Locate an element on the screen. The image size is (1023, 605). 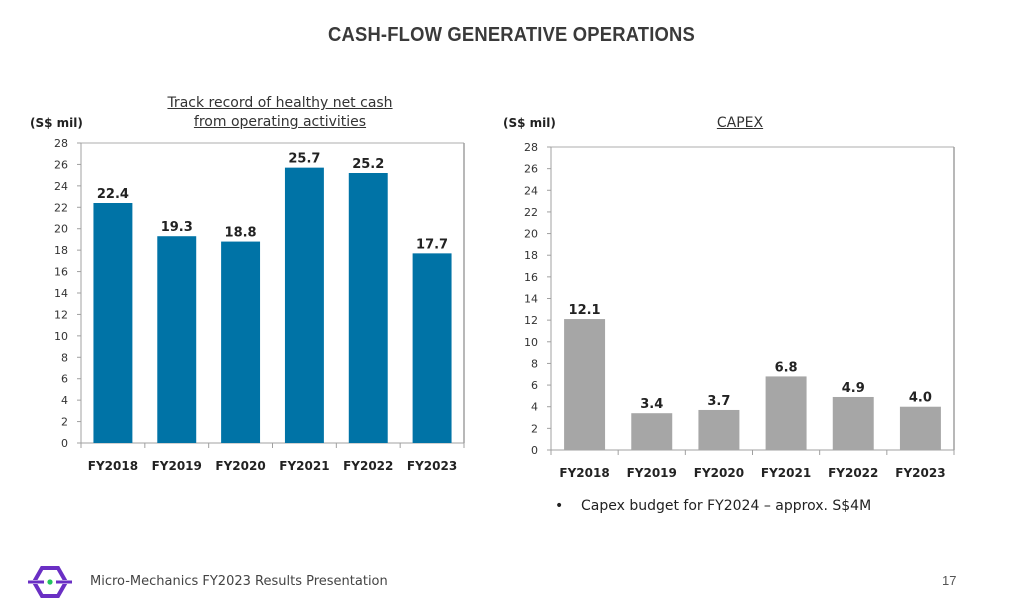
capex-category-label: FY2020 is located at coordinates (719, 473).